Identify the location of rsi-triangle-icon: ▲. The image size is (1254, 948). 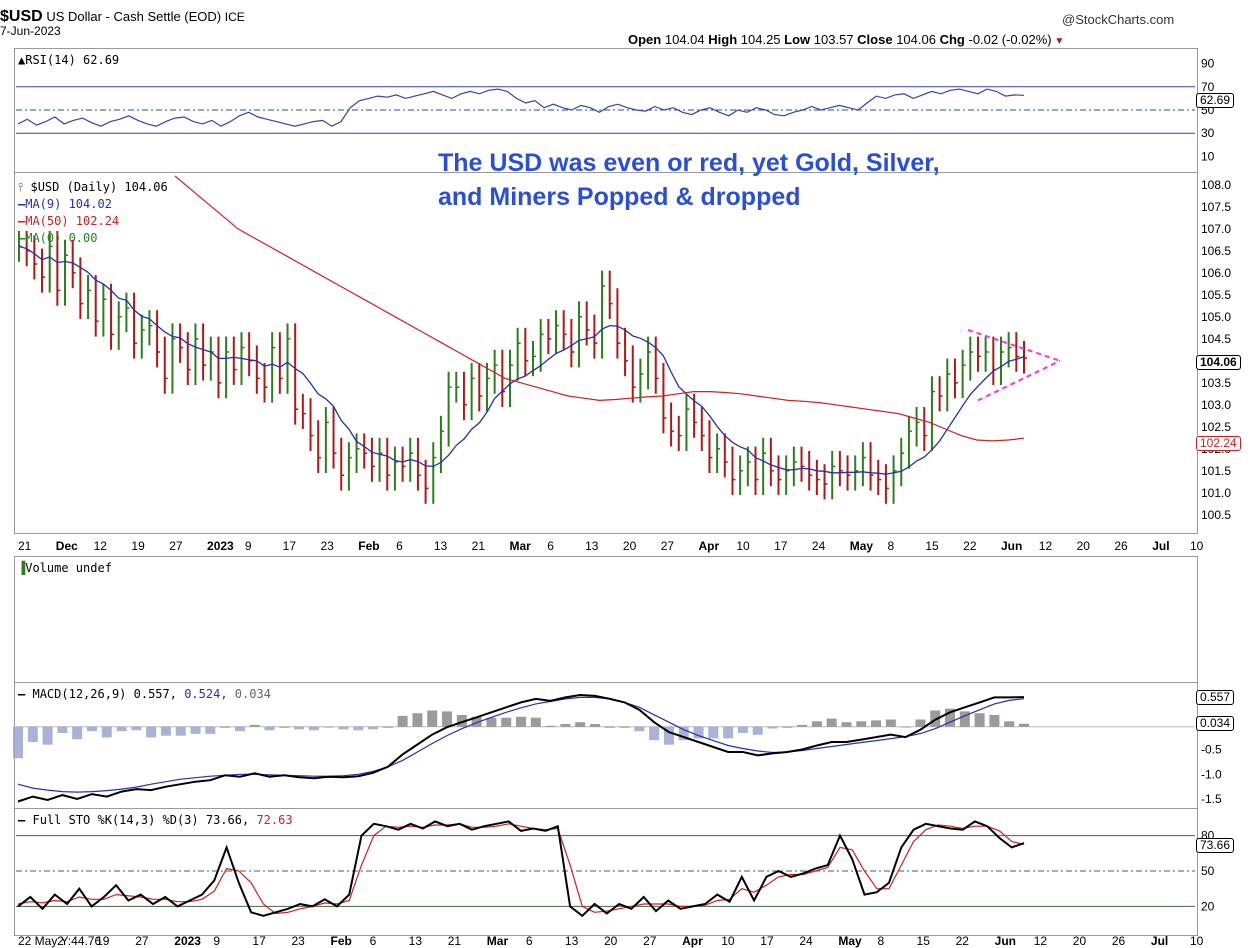
(22, 60).